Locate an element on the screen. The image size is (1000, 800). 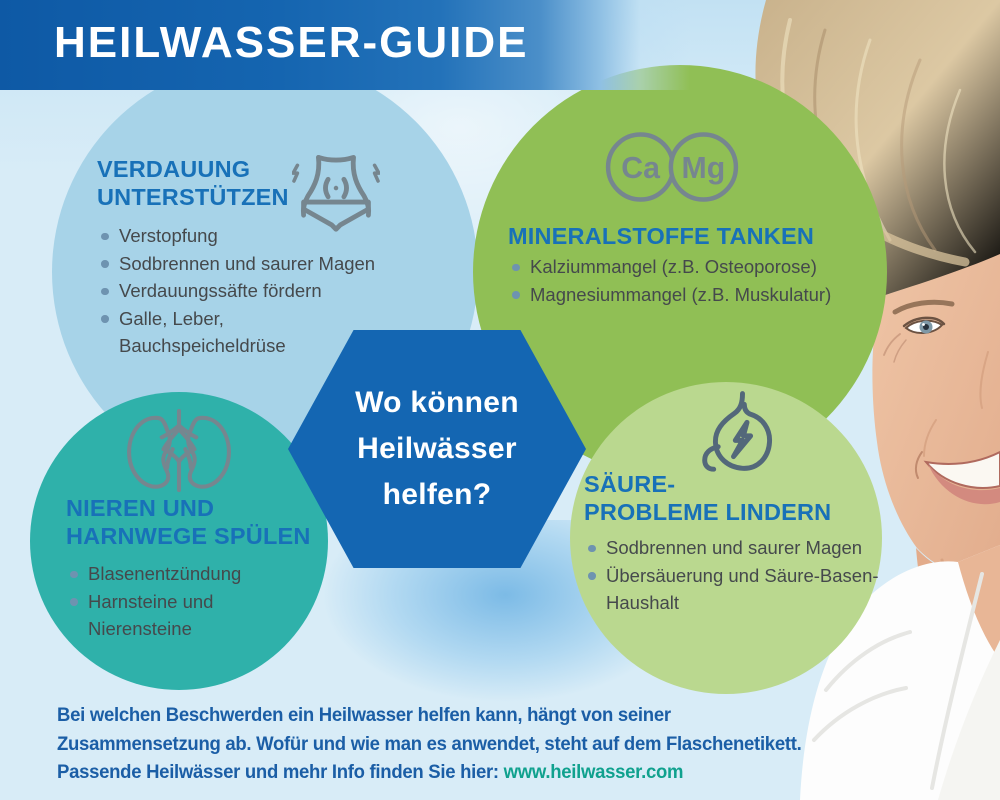
chest-skin is located at coordinates (979, 602).